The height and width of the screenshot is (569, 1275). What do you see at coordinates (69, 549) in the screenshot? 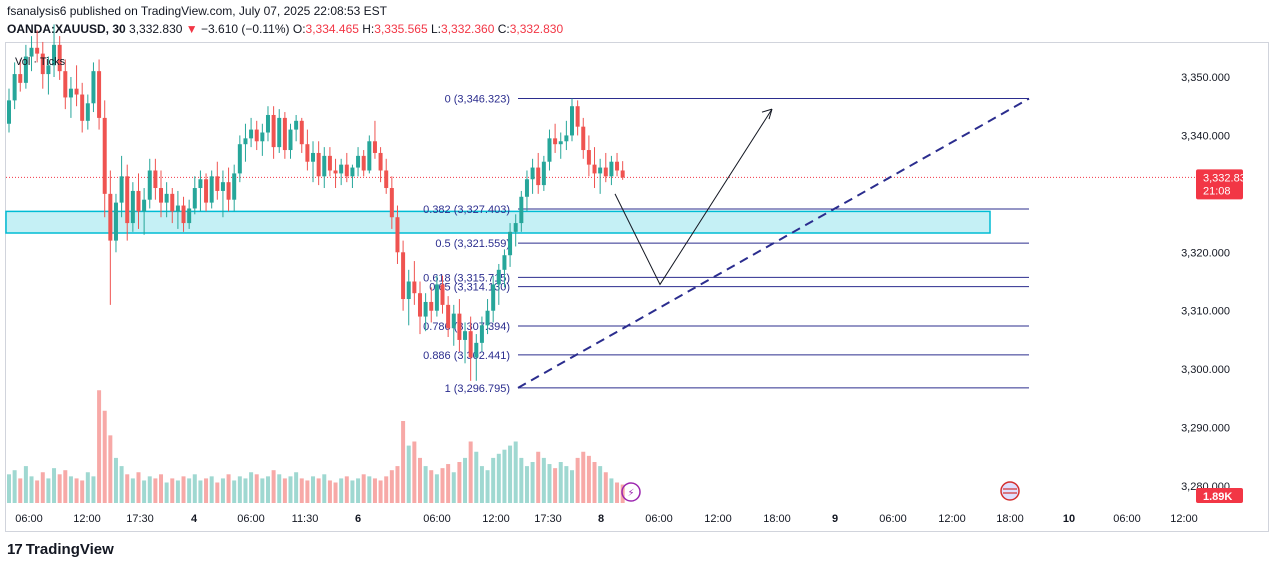
I see `brand-name: TradingView` at bounding box center [69, 549].